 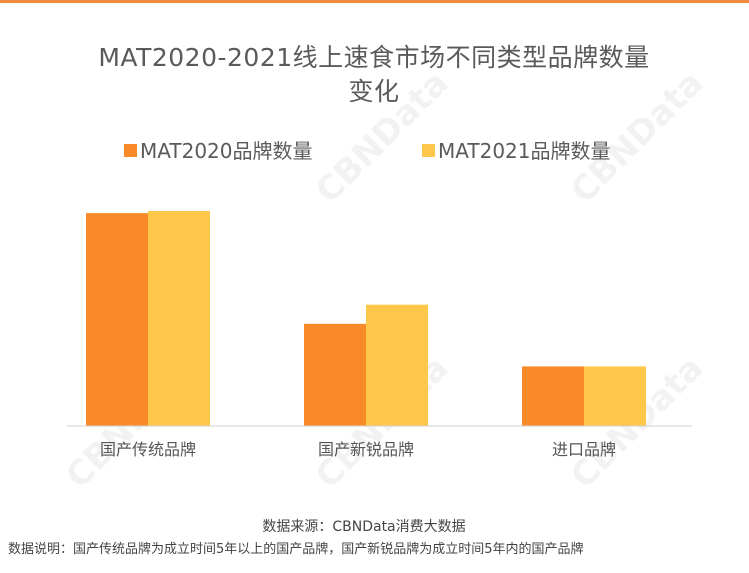 I want to click on legend-swatch-mat2021, so click(x=428, y=150).